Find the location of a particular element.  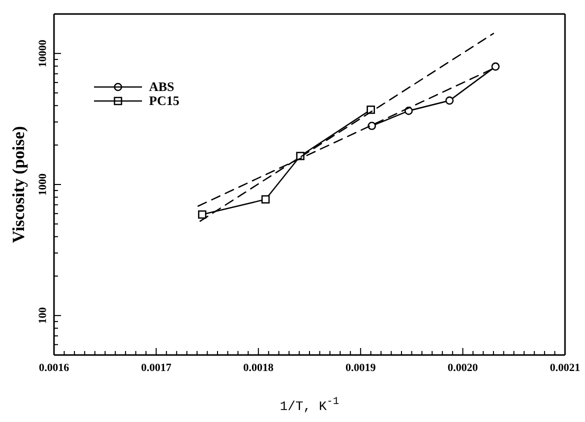

y-tick-label: 100 is located at coordinates (43, 315).